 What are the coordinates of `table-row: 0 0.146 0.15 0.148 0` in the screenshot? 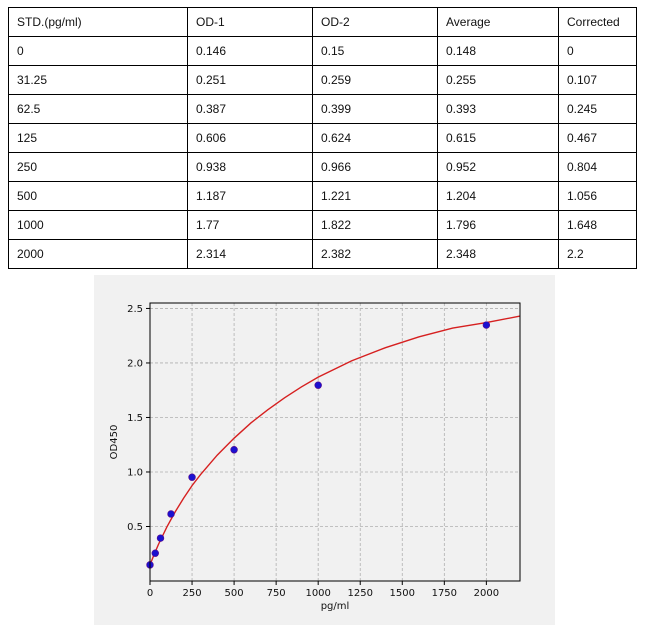 It's located at (322, 51).